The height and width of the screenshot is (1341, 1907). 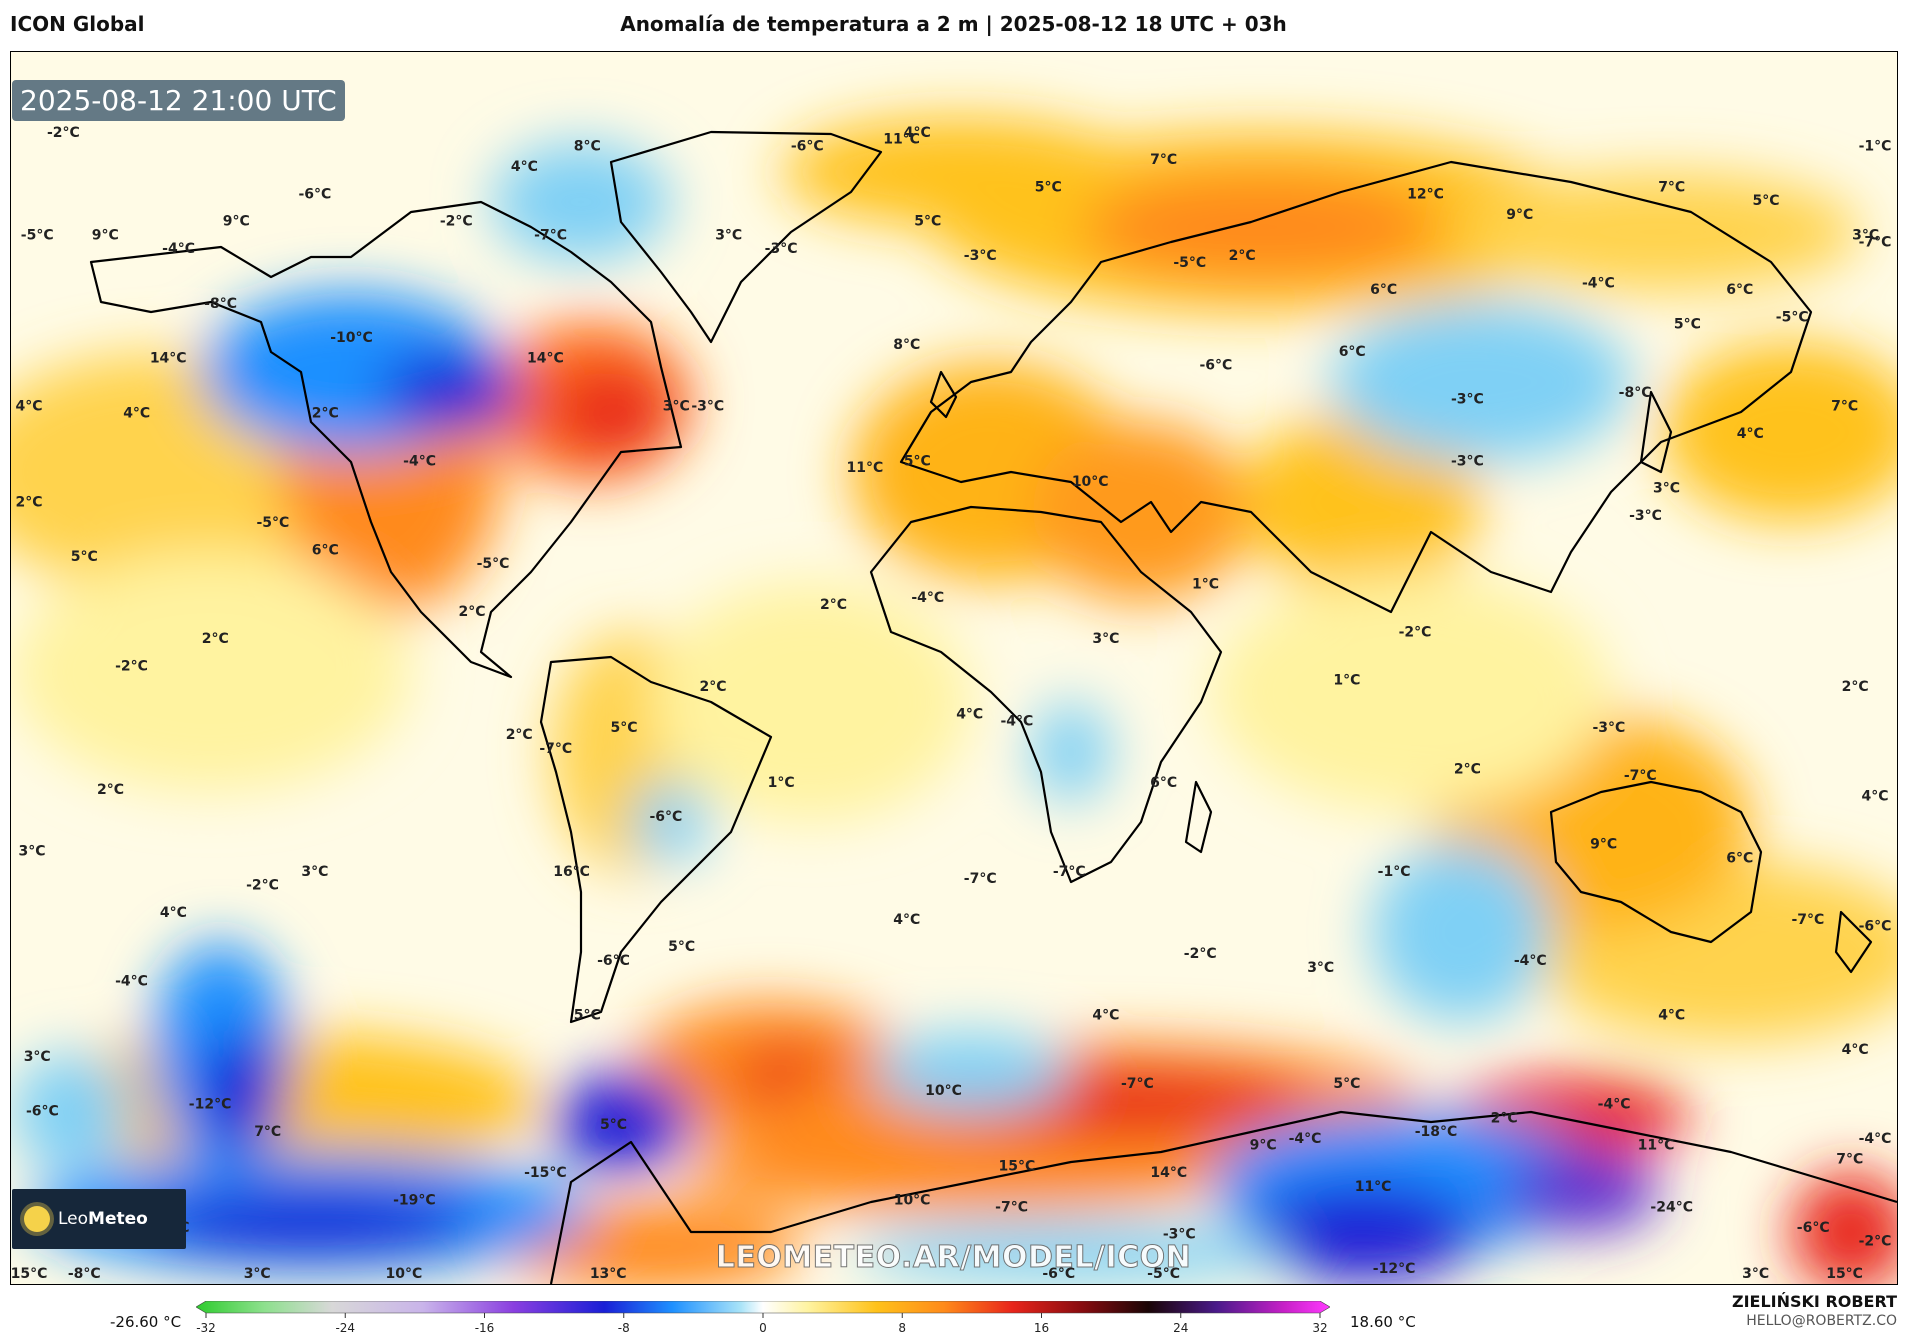 I want to click on temperature-label: -15°C, so click(x=545, y=1173).